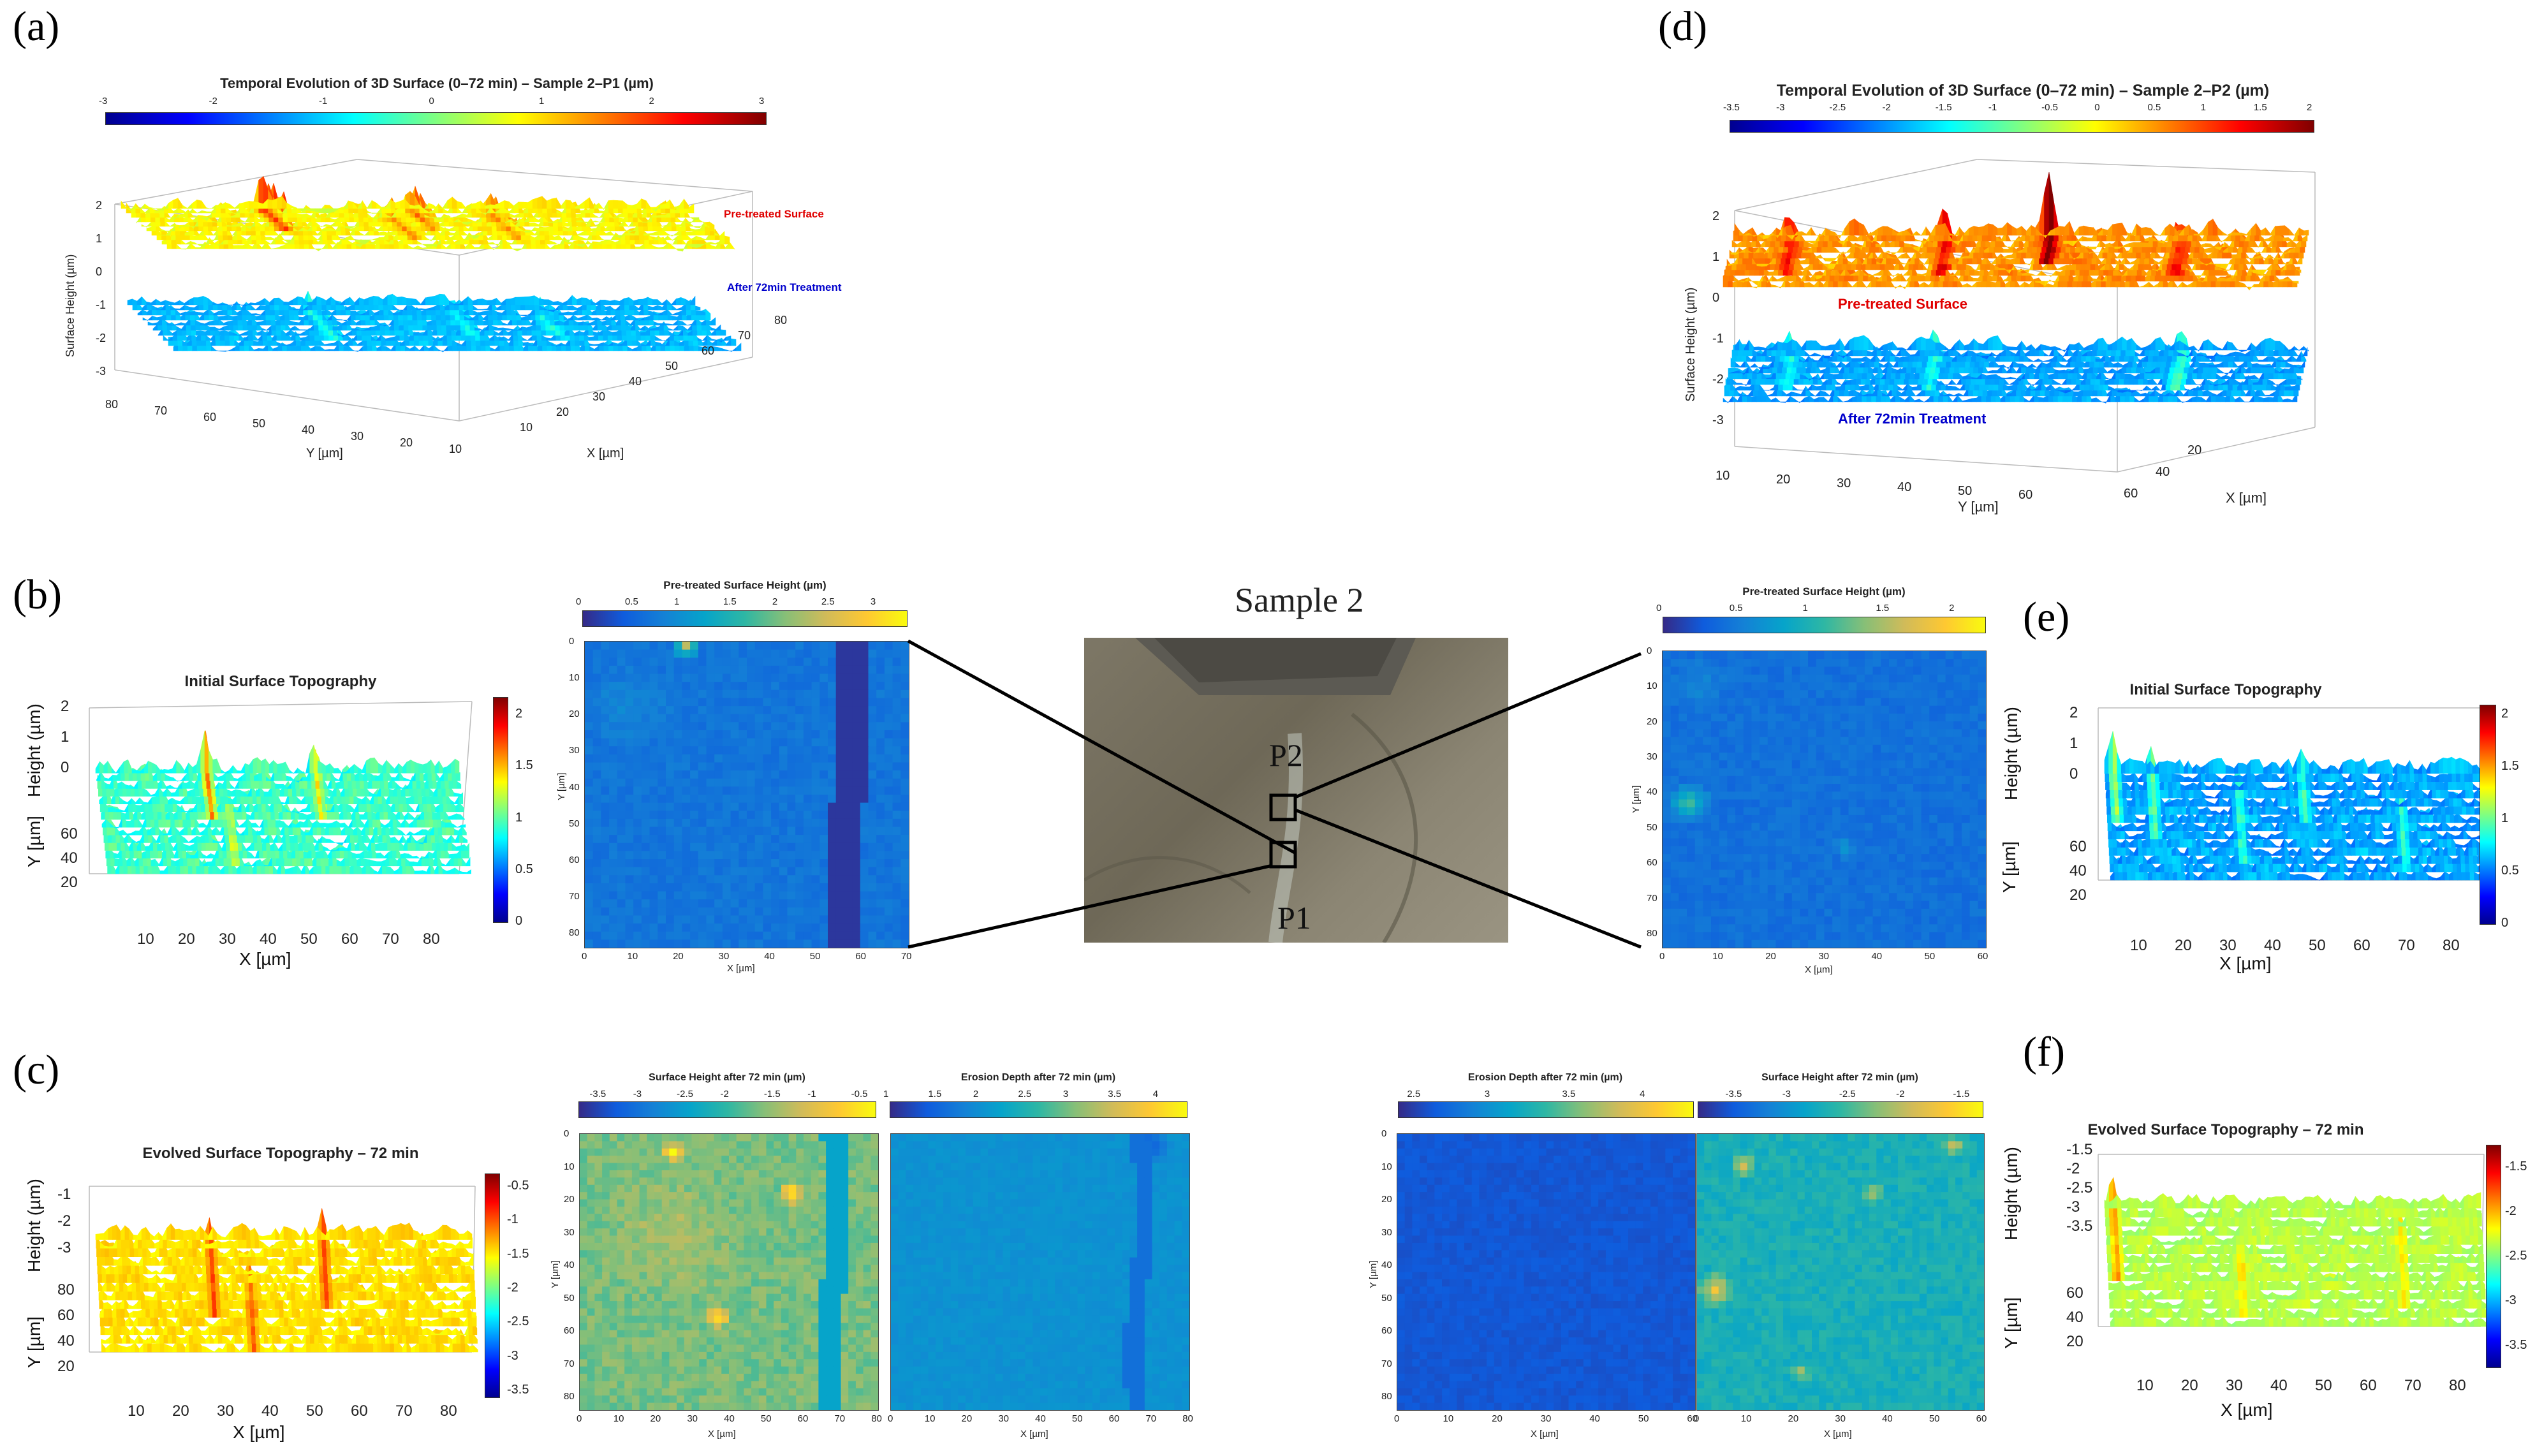  Describe the element at coordinates (579, 601) in the screenshot. I see `colorbar-tick-b2d-0: 0` at that location.